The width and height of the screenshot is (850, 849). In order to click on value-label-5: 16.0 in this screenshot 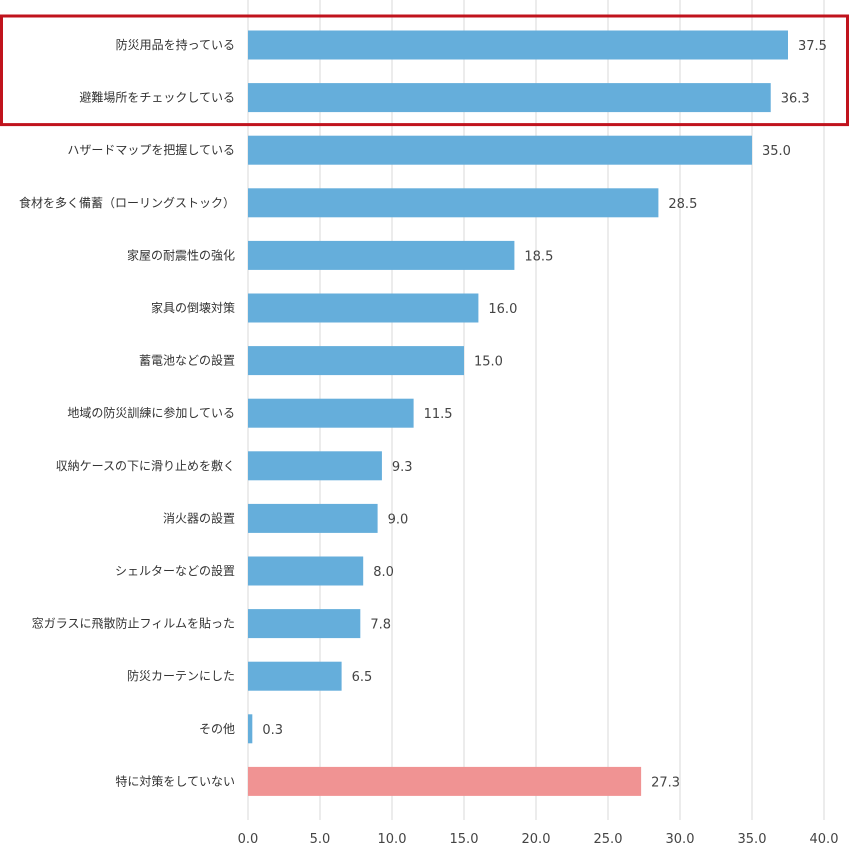, I will do `click(502, 309)`.